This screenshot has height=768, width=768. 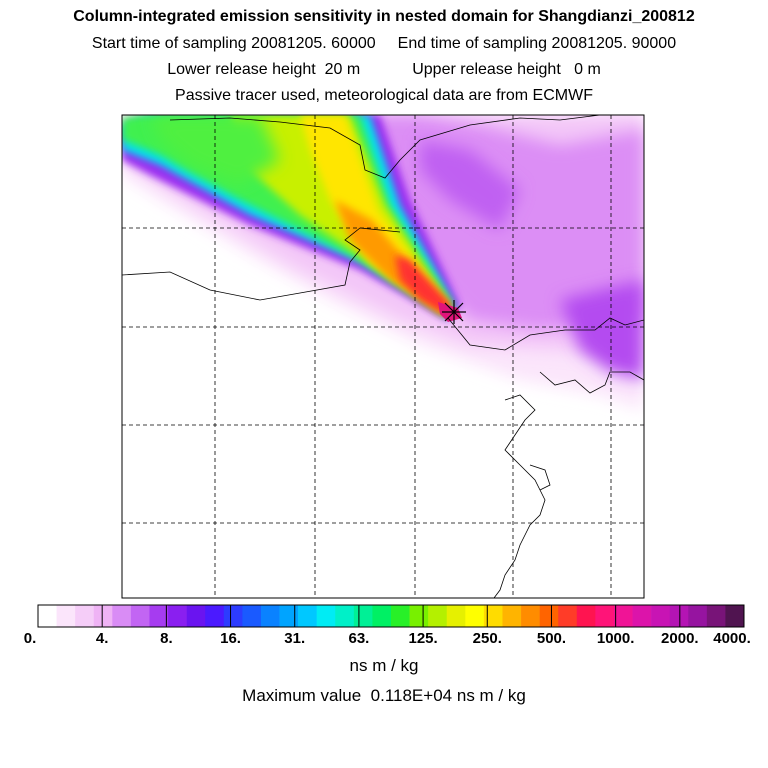 What do you see at coordinates (313, 43) in the screenshot?
I see `start-value: 20081205. 60000` at bounding box center [313, 43].